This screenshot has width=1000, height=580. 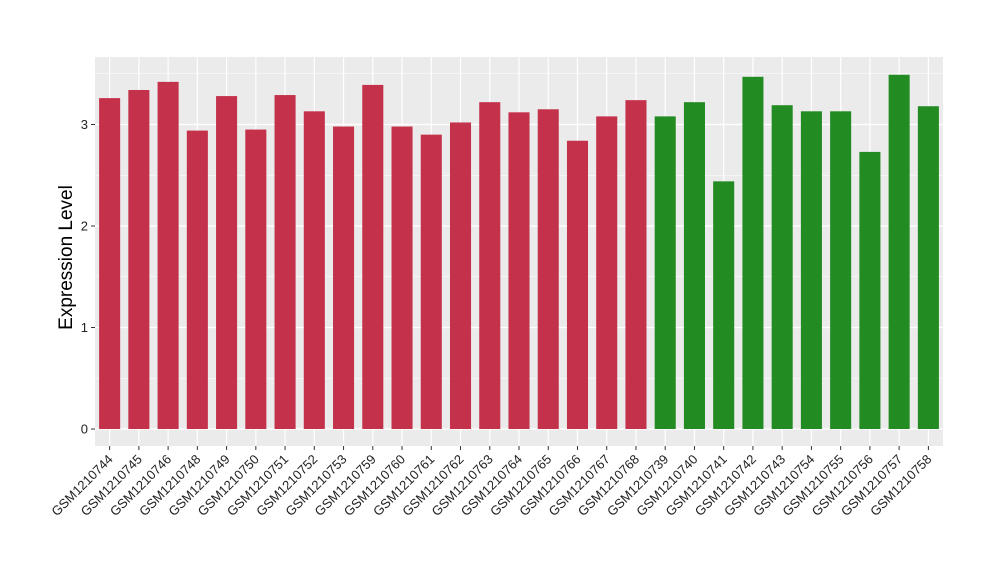 What do you see at coordinates (782, 267) in the screenshot?
I see `bar-GSM1210743` at bounding box center [782, 267].